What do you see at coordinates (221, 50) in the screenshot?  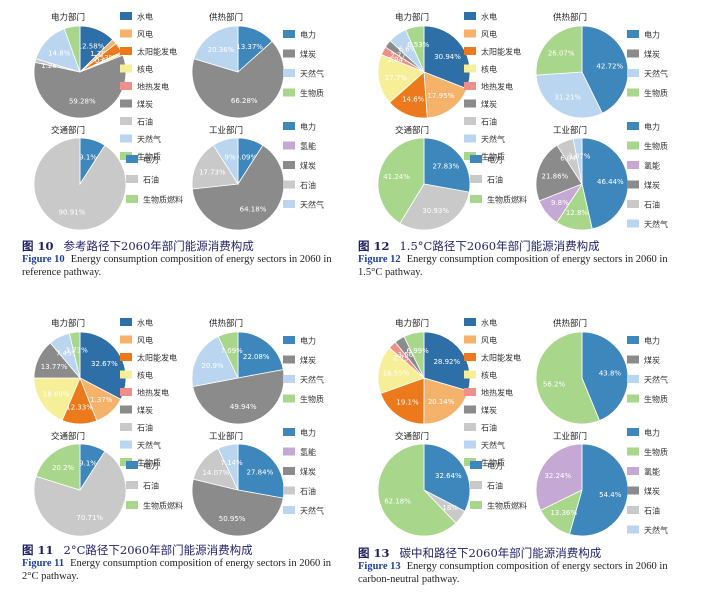 I see `data-label: 20.36%` at bounding box center [221, 50].